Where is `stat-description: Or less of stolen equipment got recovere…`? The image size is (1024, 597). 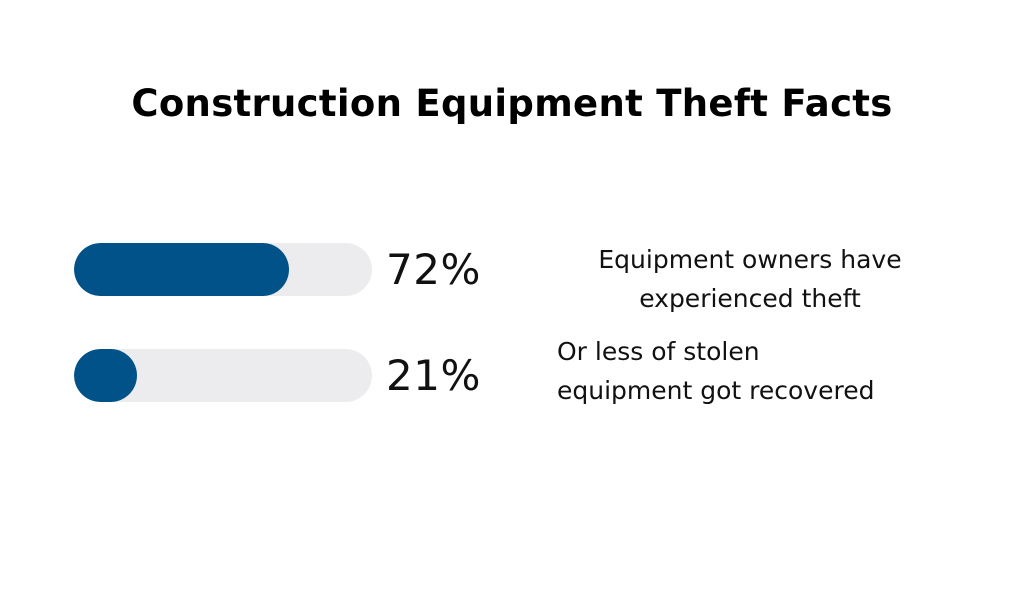 stat-description: Or less of stolen equipment got recovere… is located at coordinates (757, 371).